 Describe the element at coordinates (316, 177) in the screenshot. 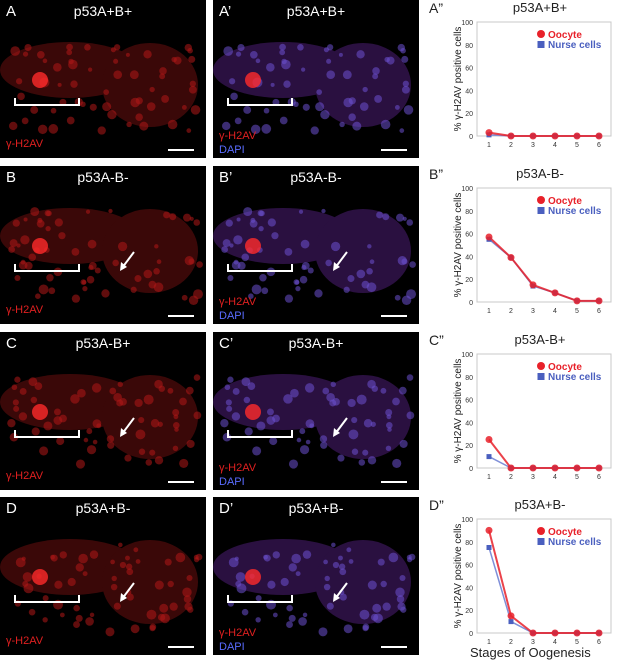

I see `panel-genotype: p53A-B-` at that location.